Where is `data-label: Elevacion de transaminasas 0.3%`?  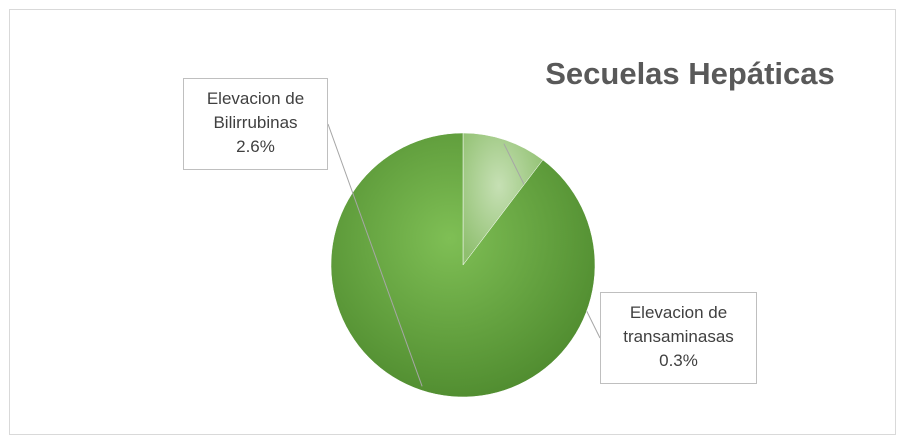 data-label: Elevacion de transaminasas 0.3% is located at coordinates (678, 338).